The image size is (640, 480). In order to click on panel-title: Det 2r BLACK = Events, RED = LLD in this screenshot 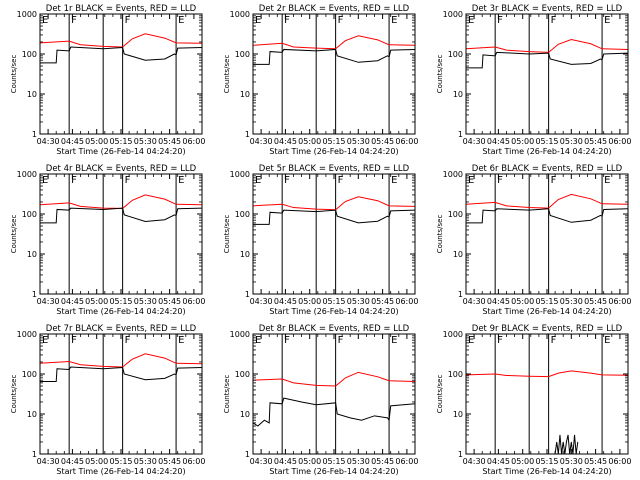, I will do `click(334, 9)`.